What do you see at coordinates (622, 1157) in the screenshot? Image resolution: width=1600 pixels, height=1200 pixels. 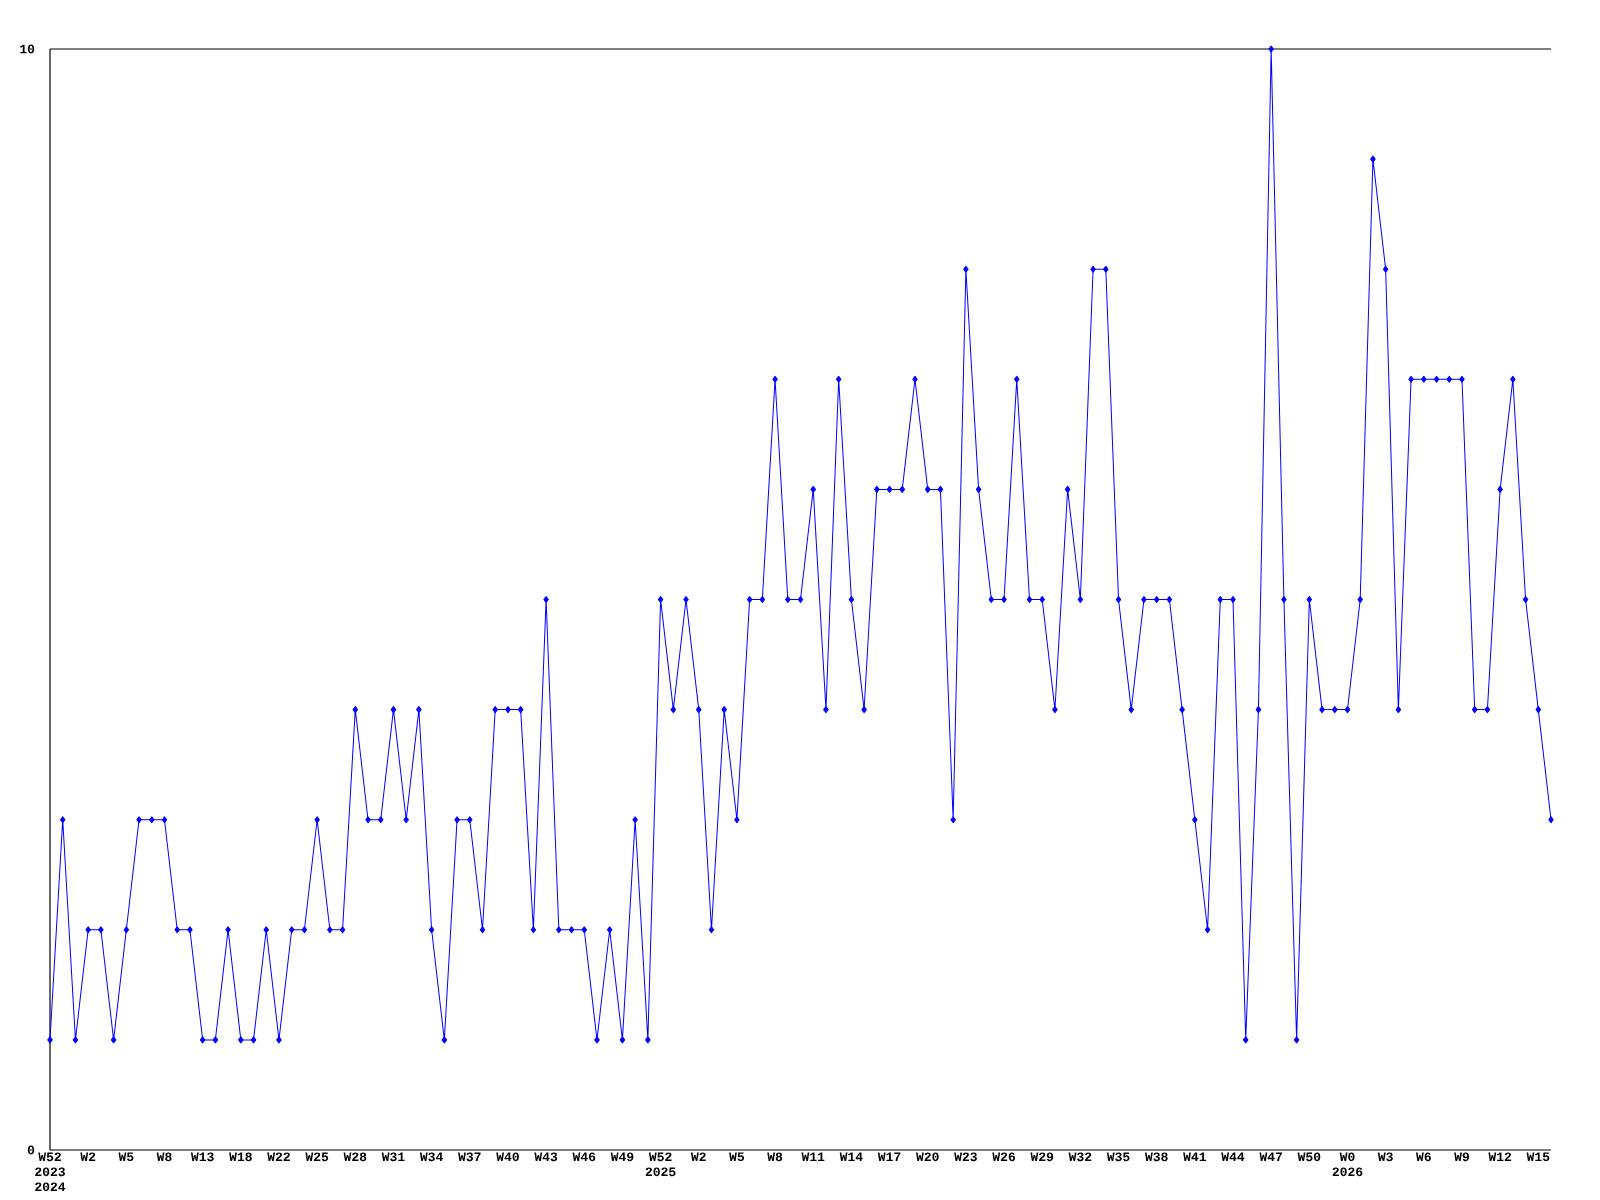 I see `x-tick-label: W49` at bounding box center [622, 1157].